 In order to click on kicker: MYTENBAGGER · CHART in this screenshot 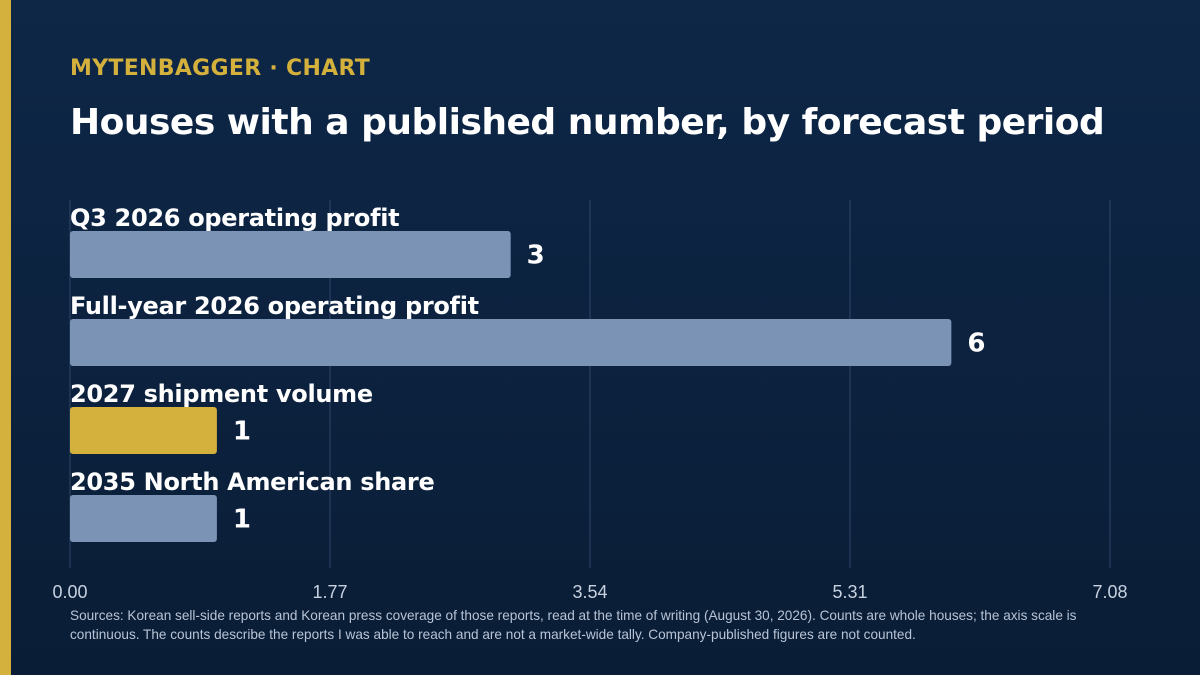, I will do `click(220, 68)`.